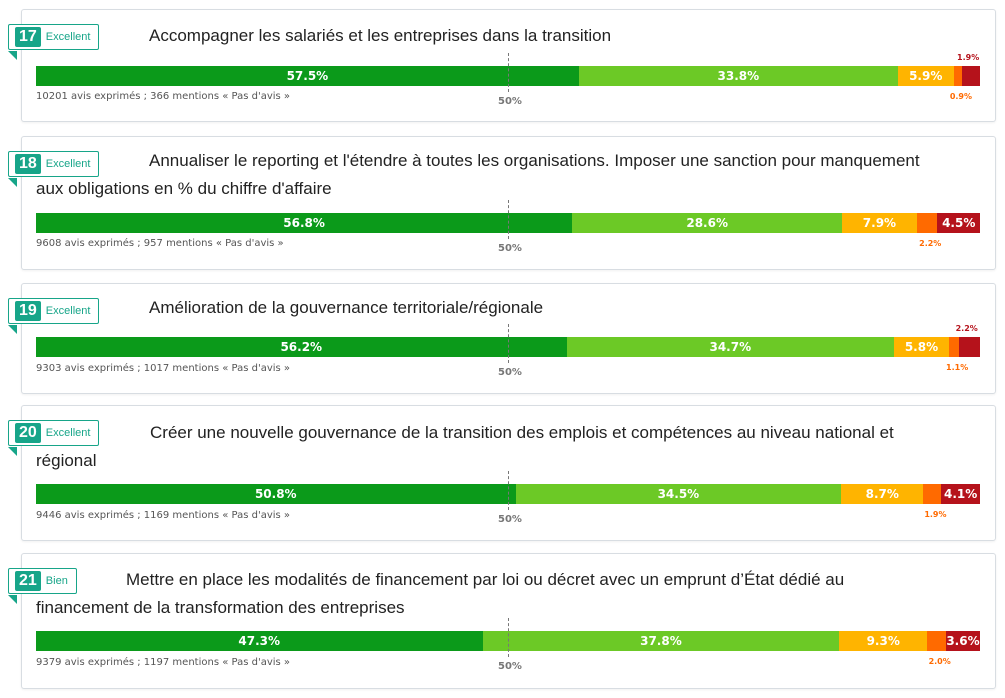 Image resolution: width=1005 pixels, height=698 pixels. I want to click on segment-label: 37.8%, so click(661, 641).